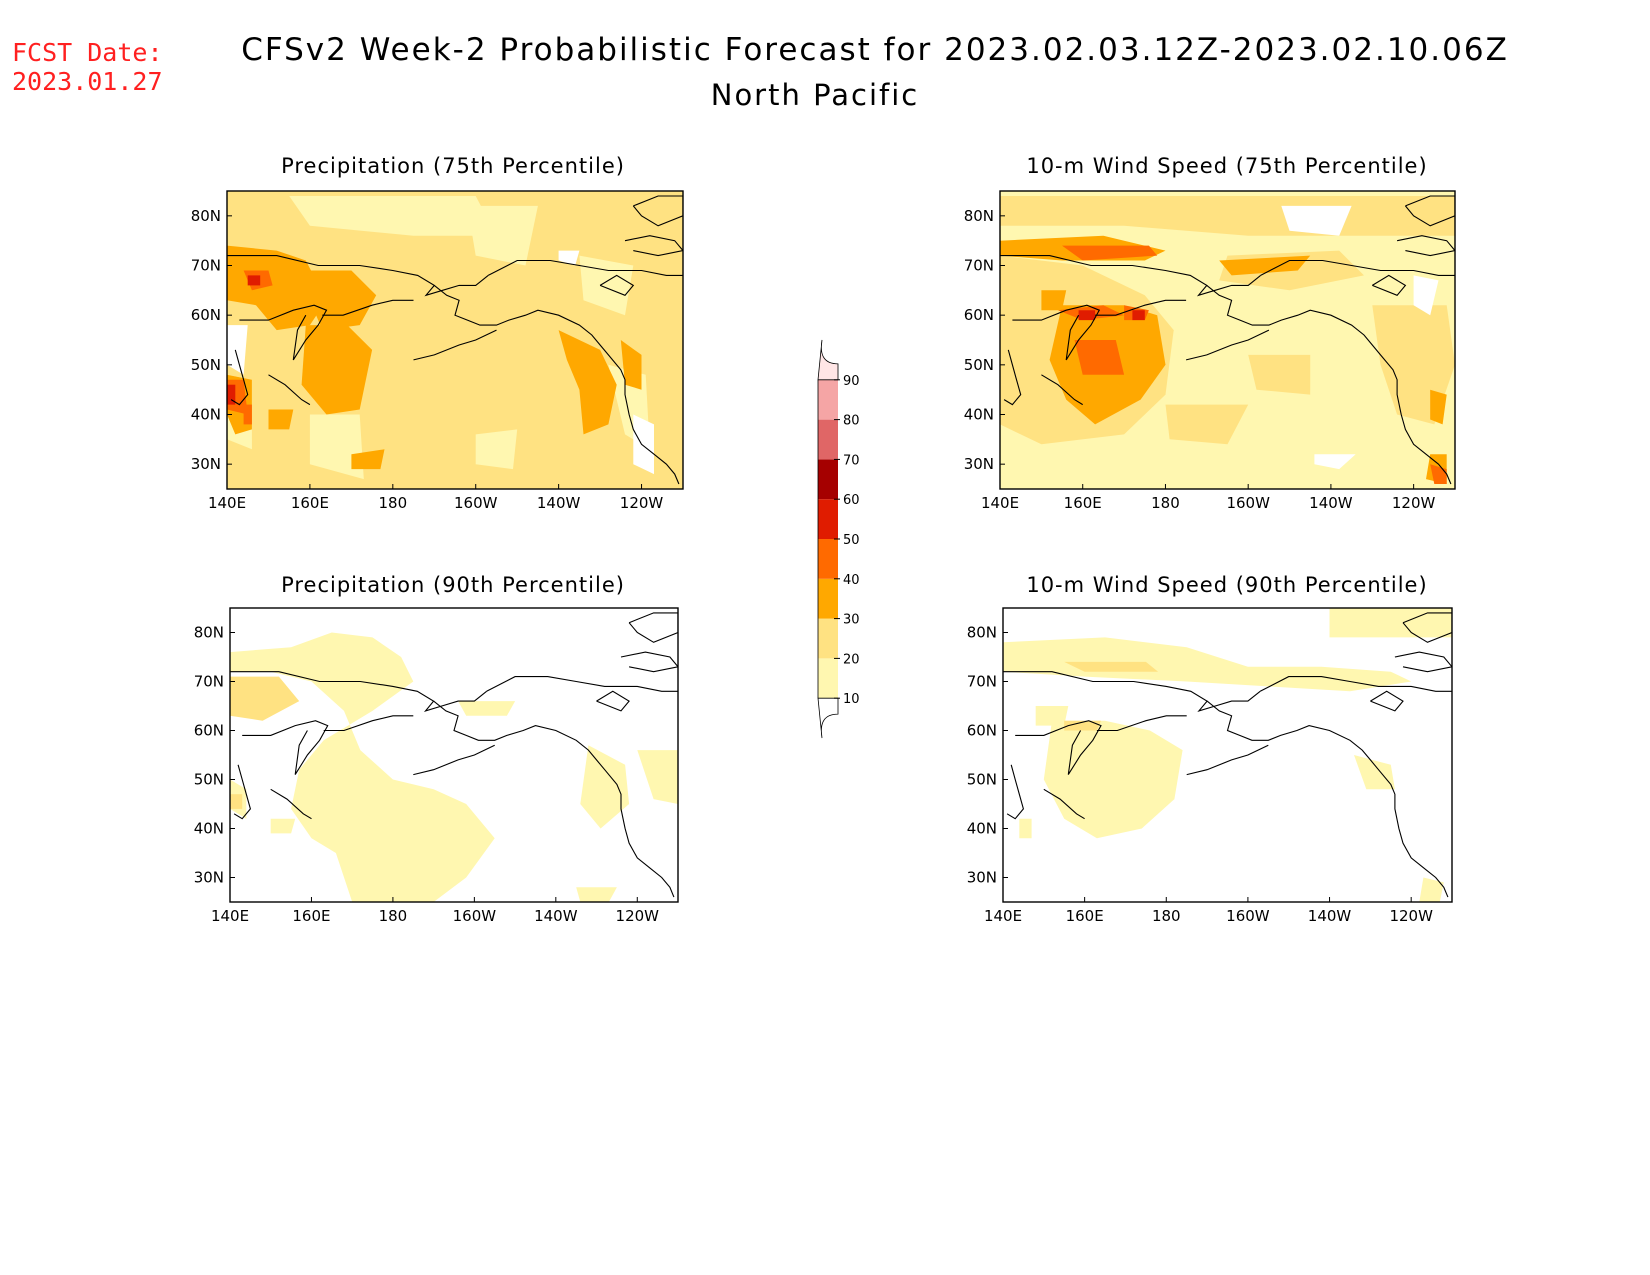 This screenshot has width=1650, height=1275. I want to click on coastlines, so click(1227, 755).